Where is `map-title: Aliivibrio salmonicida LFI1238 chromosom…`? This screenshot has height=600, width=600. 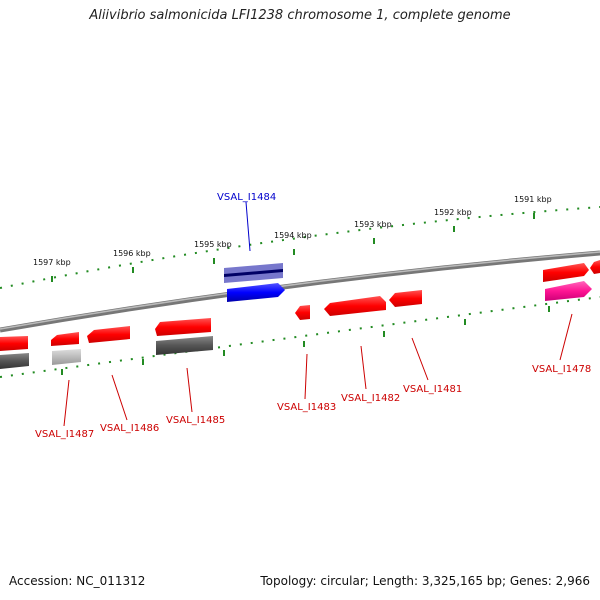
map-title: Aliivibrio salmonicida LFI1238 chromosom… is located at coordinates (300, 15).